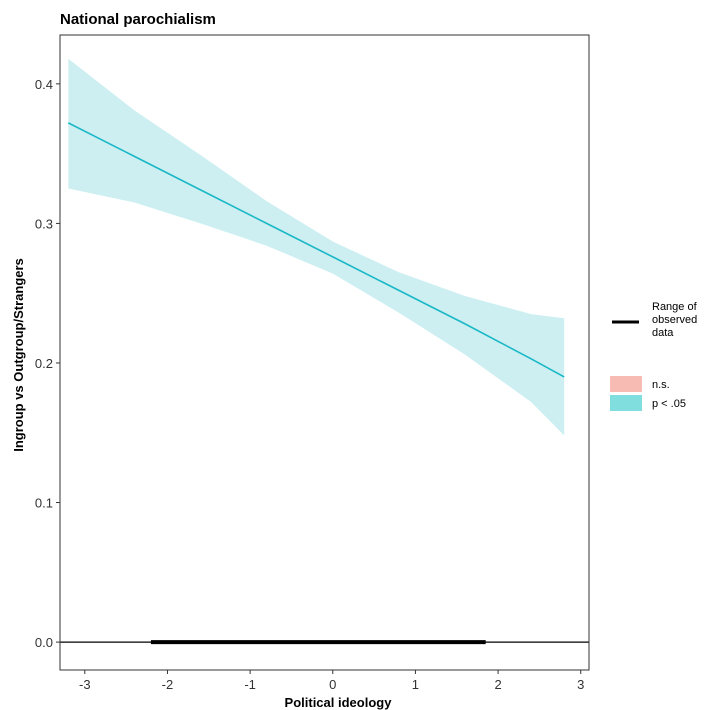  What do you see at coordinates (85, 684) in the screenshot?
I see `x-tick-label: -3` at bounding box center [85, 684].